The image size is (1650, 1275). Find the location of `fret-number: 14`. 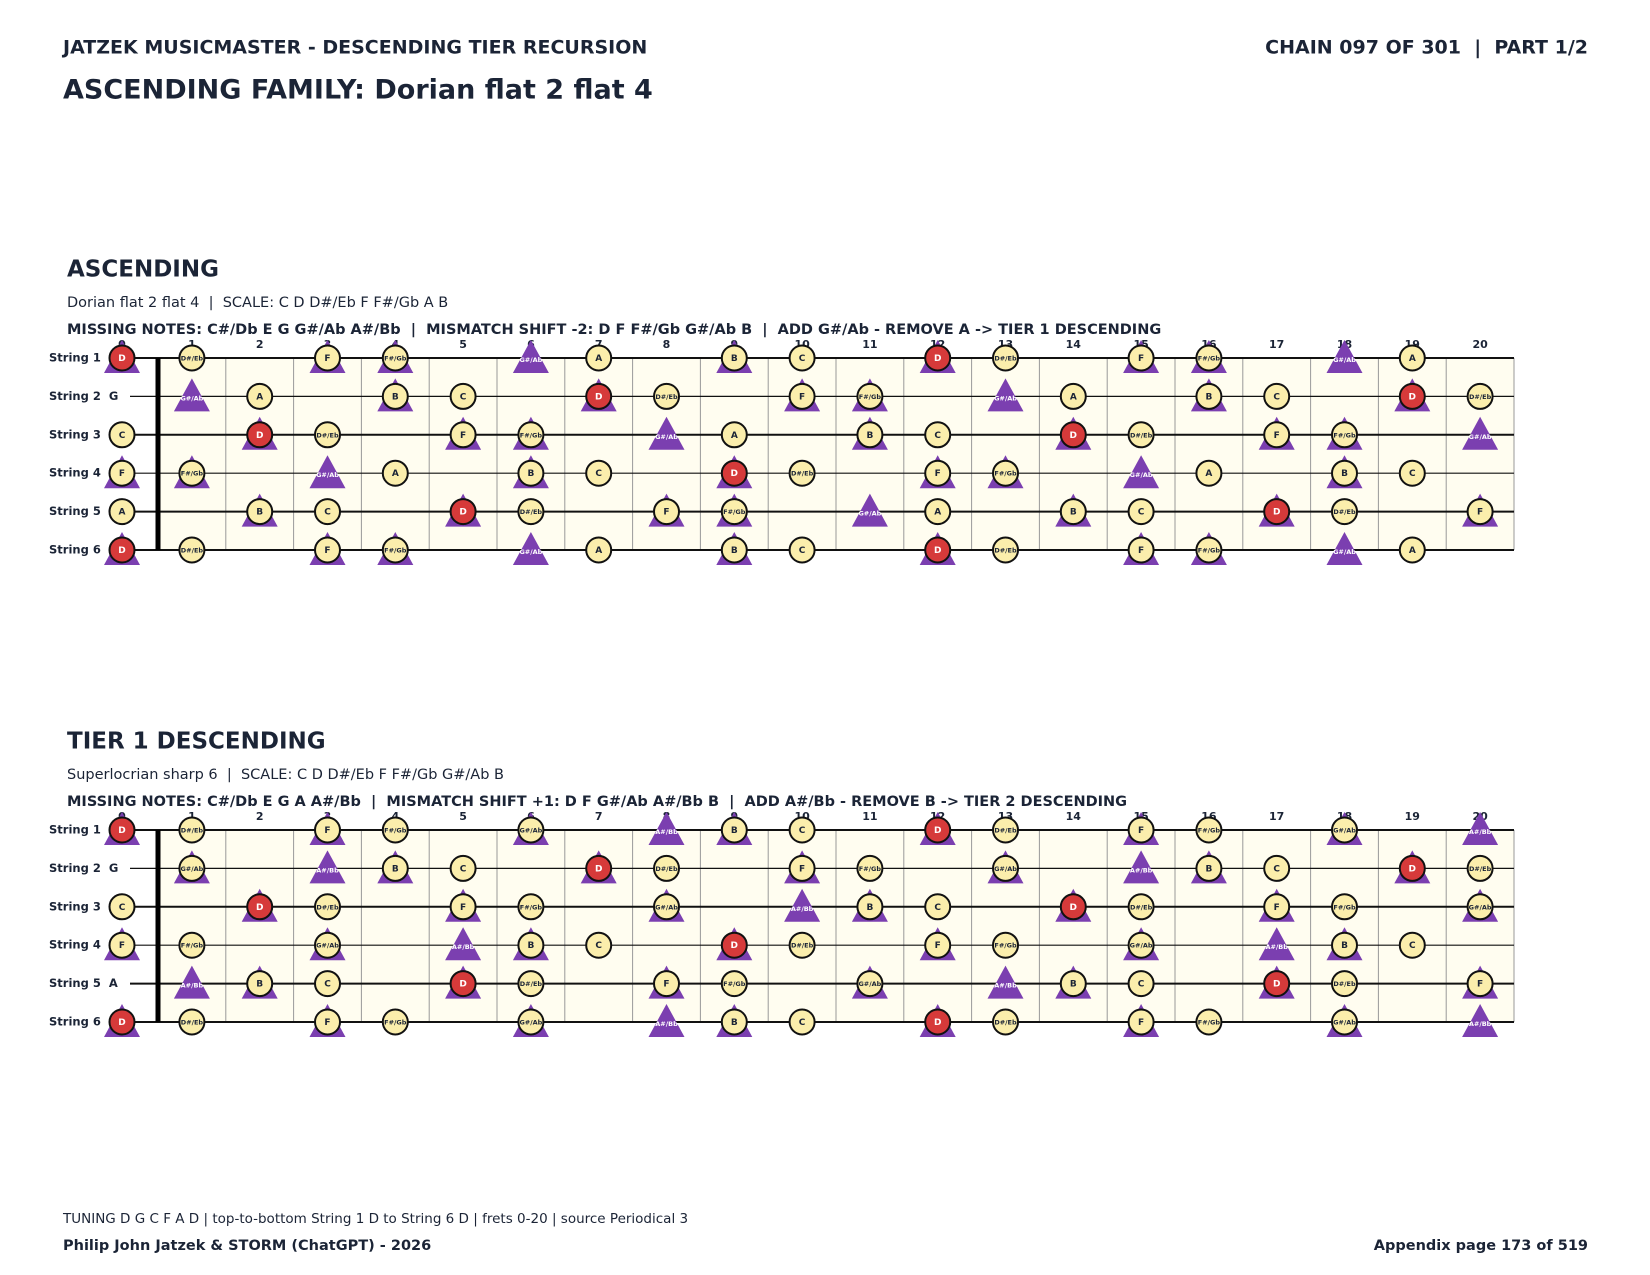

fret-number: 14 is located at coordinates (1074, 344).